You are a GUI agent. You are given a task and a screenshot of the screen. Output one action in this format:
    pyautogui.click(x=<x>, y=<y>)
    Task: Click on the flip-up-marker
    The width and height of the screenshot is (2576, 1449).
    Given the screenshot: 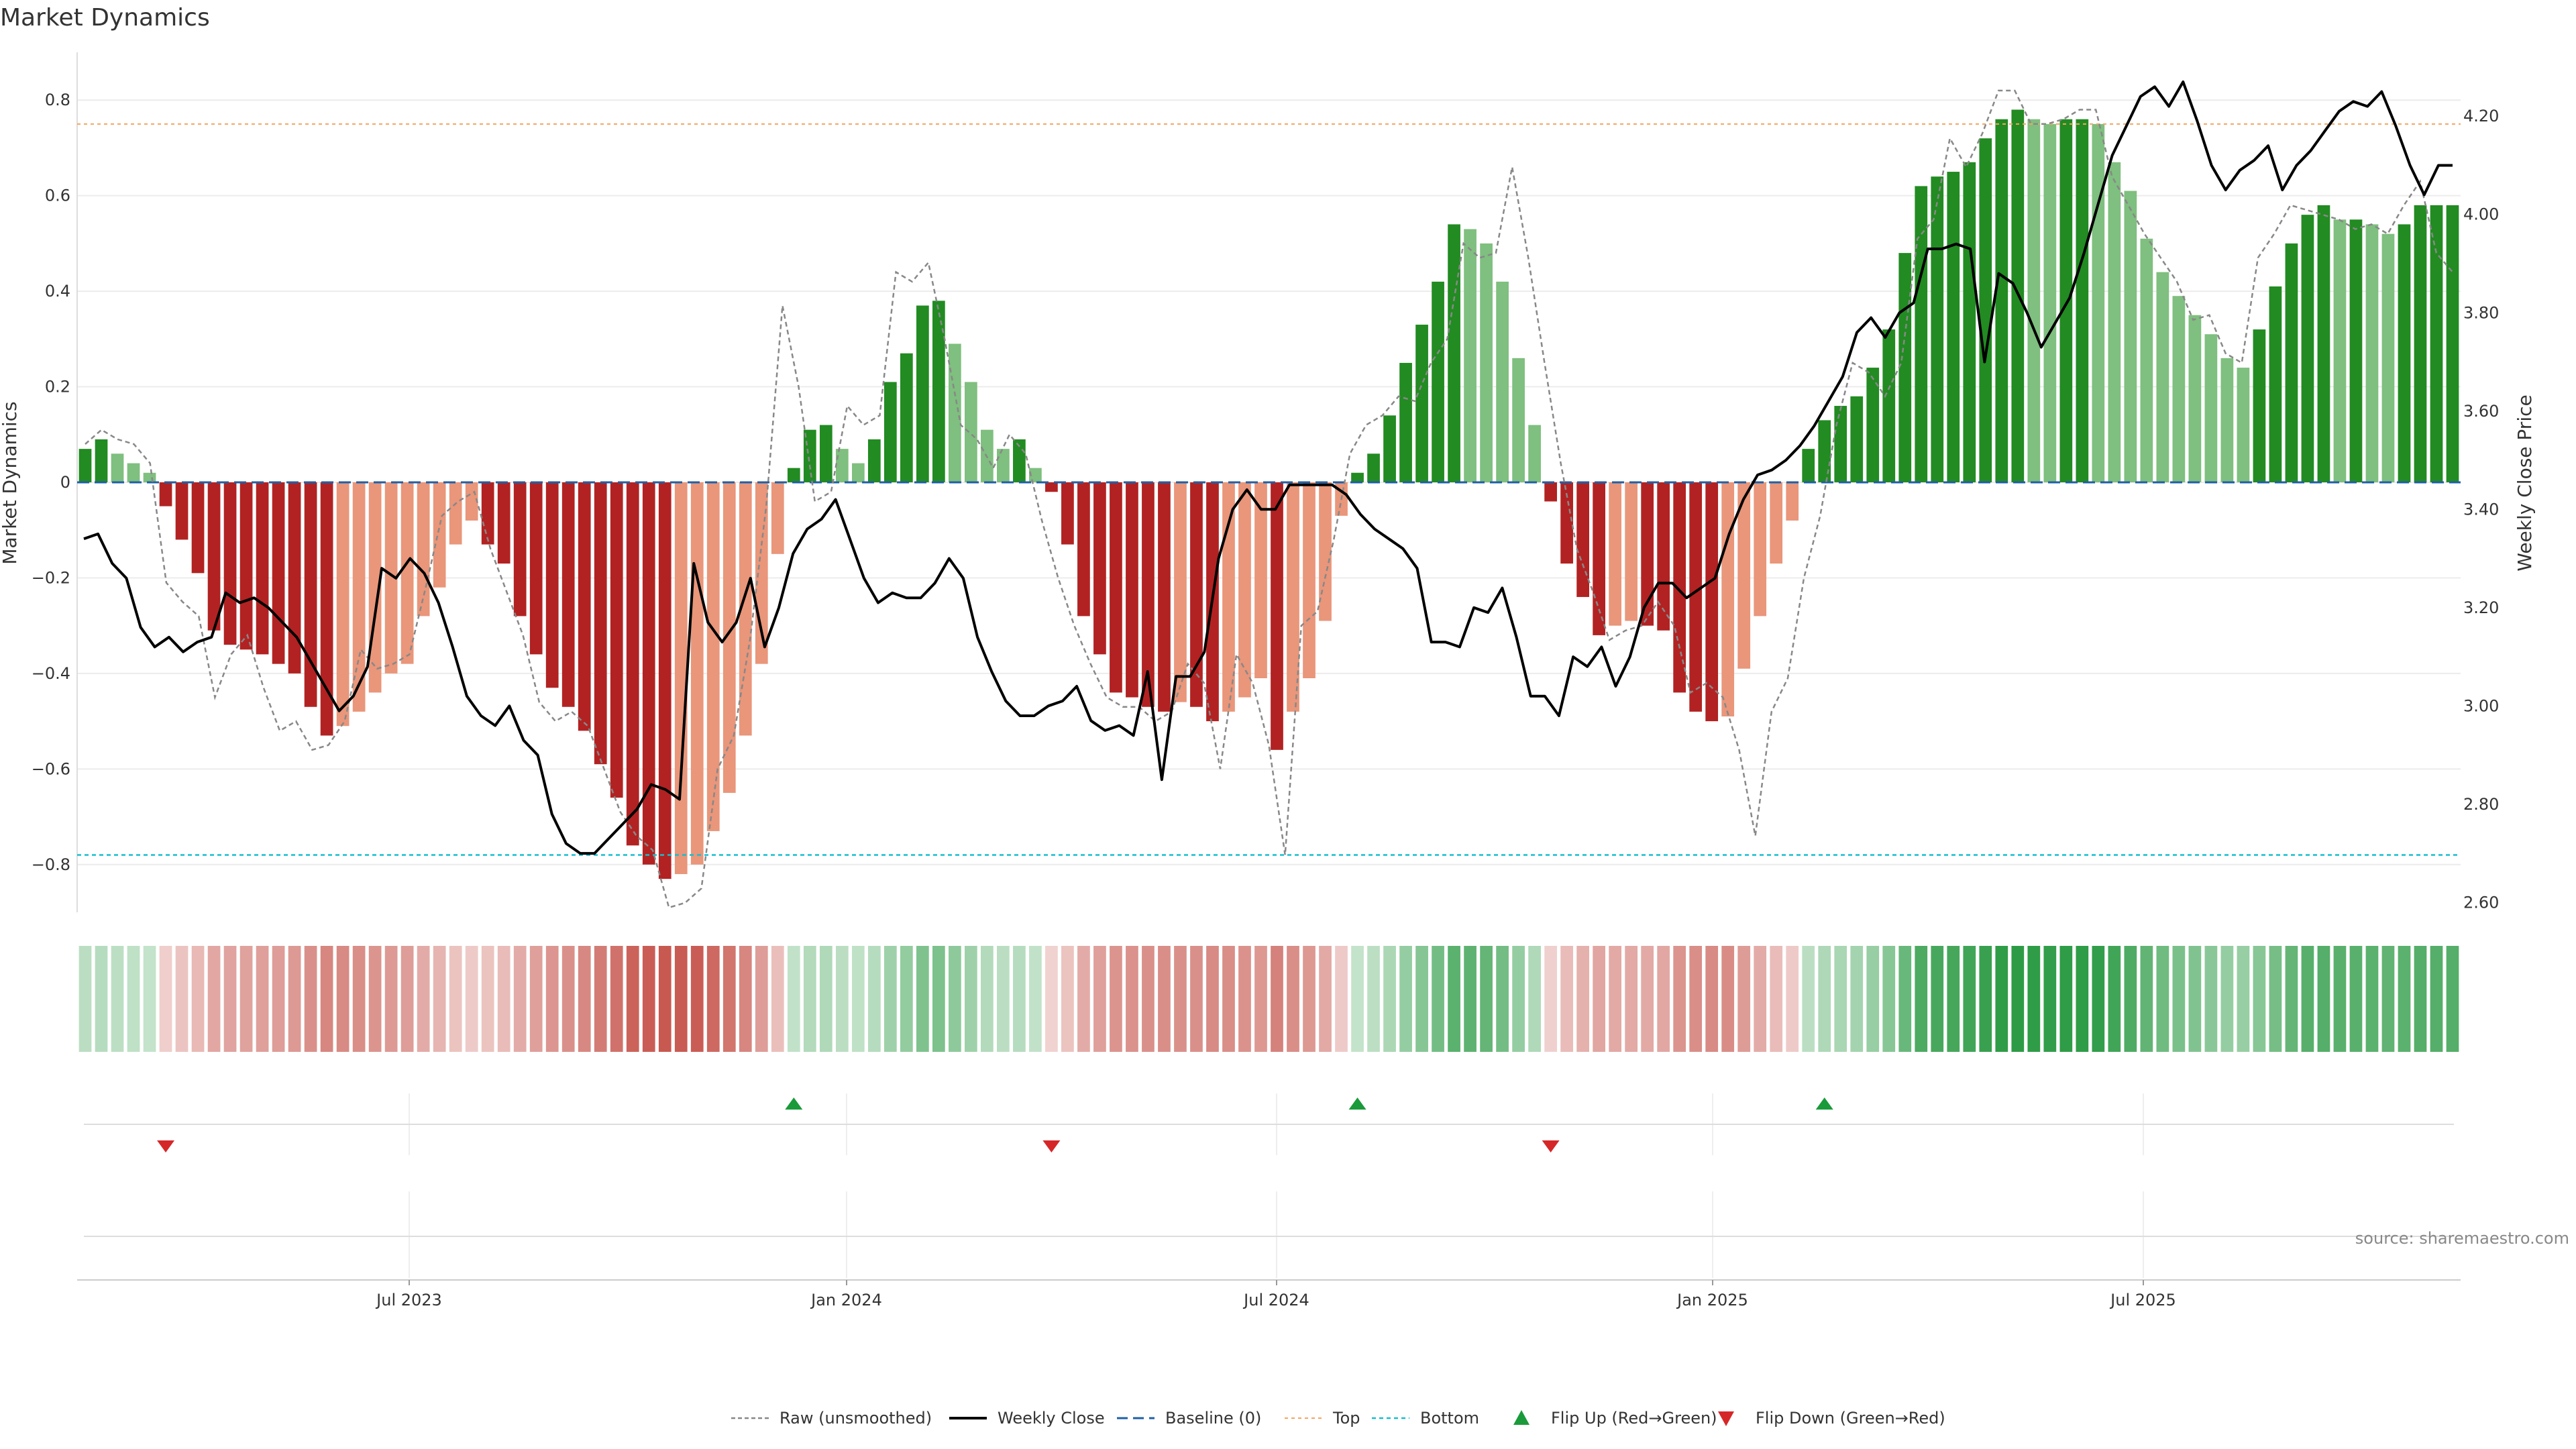 What is the action you would take?
    pyautogui.click(x=1357, y=1103)
    